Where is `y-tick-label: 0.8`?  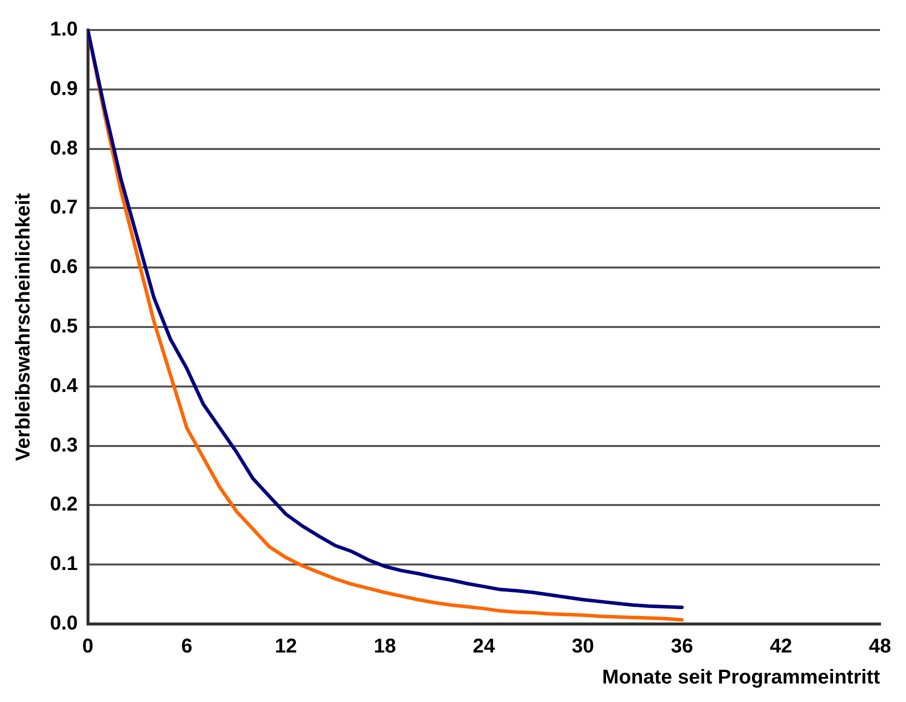
y-tick-label: 0.8 is located at coordinates (64, 148).